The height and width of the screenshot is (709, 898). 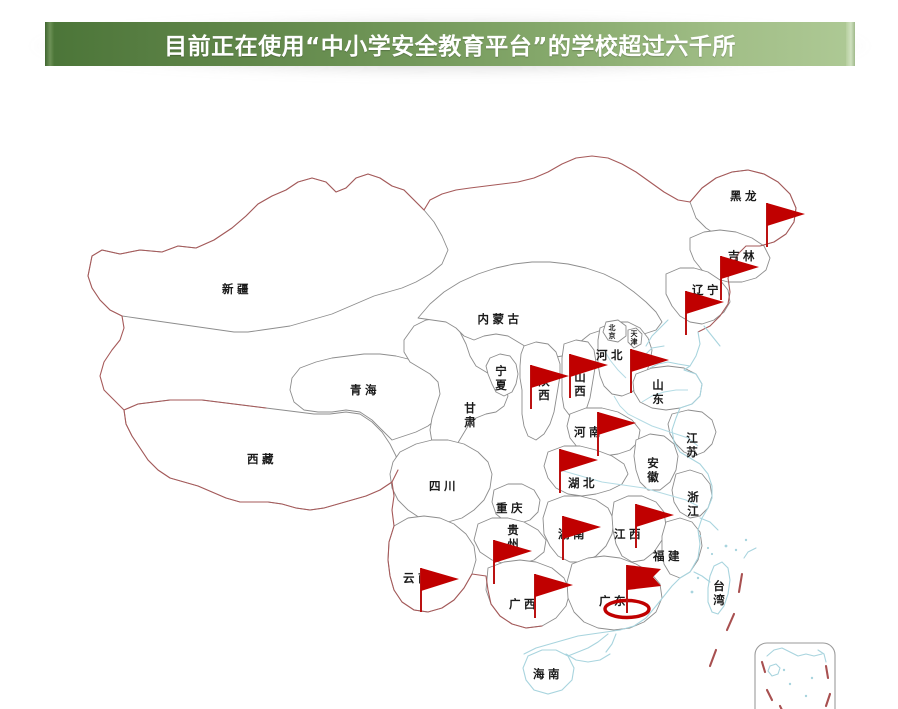 I want to click on island-hainan, so click(x=548, y=672).